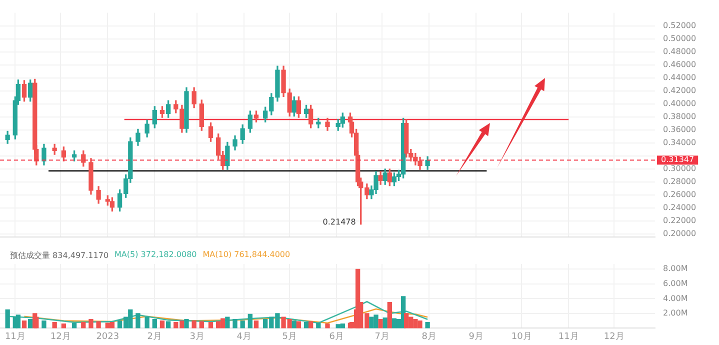 This screenshot has height=345, width=719. Describe the element at coordinates (244, 337) in the screenshot. I see `x-tick-label: 4月` at that location.